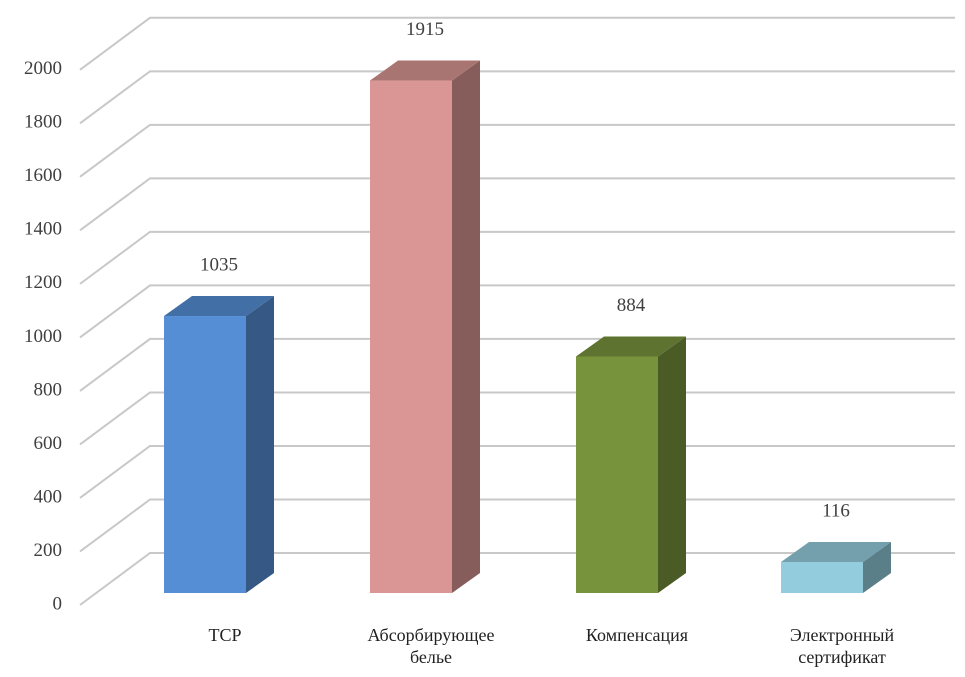 This screenshot has width=965, height=677. What do you see at coordinates (637, 635) in the screenshot?
I see `x-tick-label: Компенсация` at bounding box center [637, 635].